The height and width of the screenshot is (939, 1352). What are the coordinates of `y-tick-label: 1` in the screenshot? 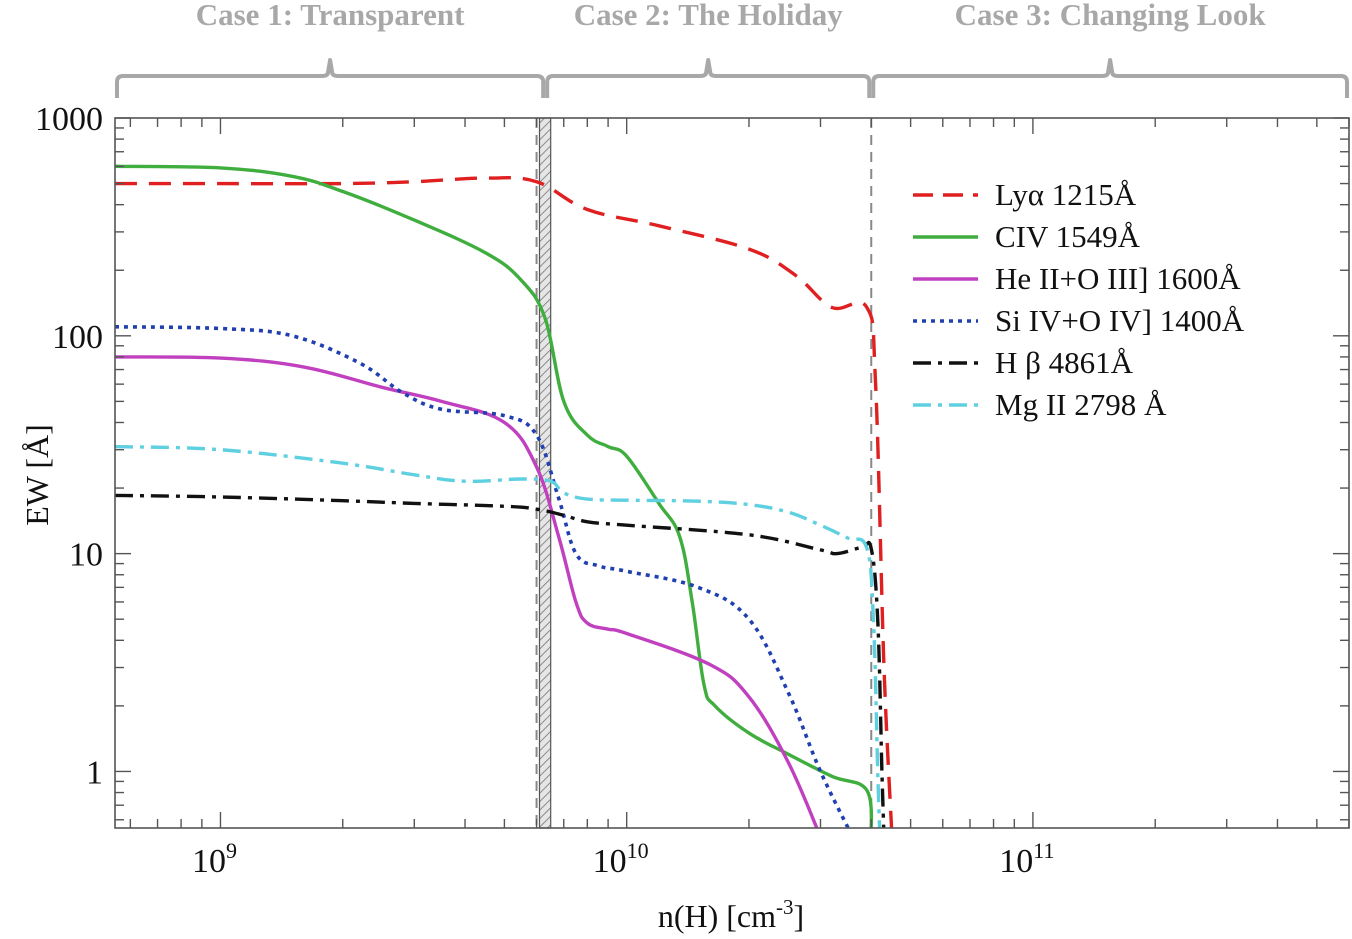 It's located at (94, 772).